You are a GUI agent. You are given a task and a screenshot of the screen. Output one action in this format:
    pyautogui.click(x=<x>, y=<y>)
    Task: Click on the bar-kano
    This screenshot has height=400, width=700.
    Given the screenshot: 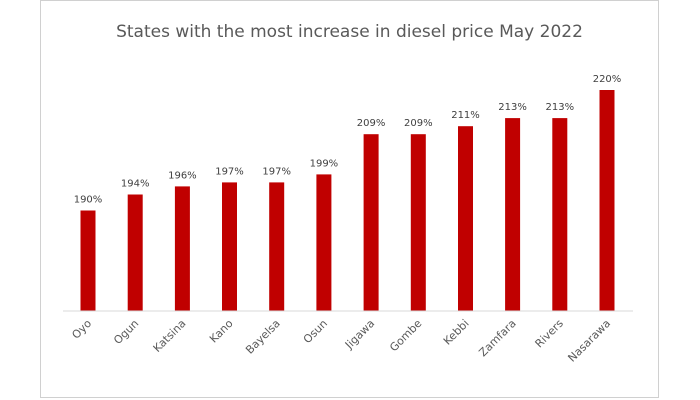 What is the action you would take?
    pyautogui.click(x=229, y=246)
    